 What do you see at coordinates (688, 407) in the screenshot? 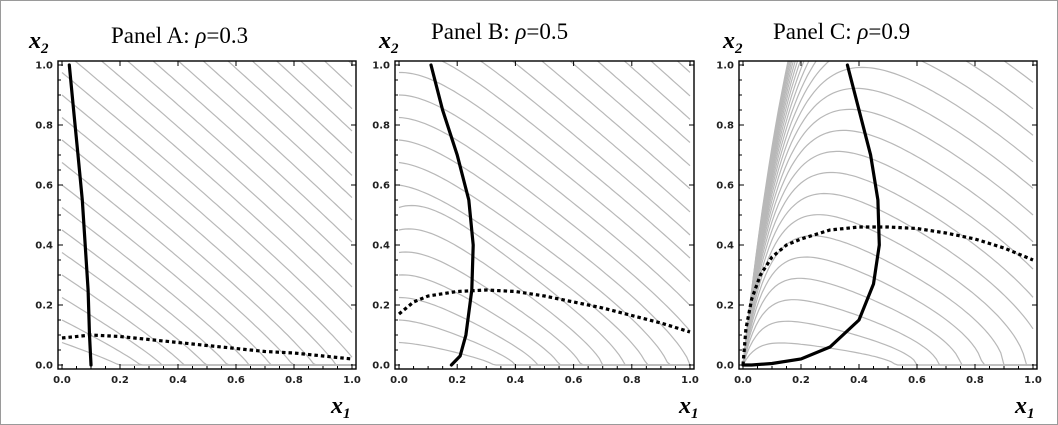
I see `panel-b-x-axis-label: x1` at bounding box center [688, 407].